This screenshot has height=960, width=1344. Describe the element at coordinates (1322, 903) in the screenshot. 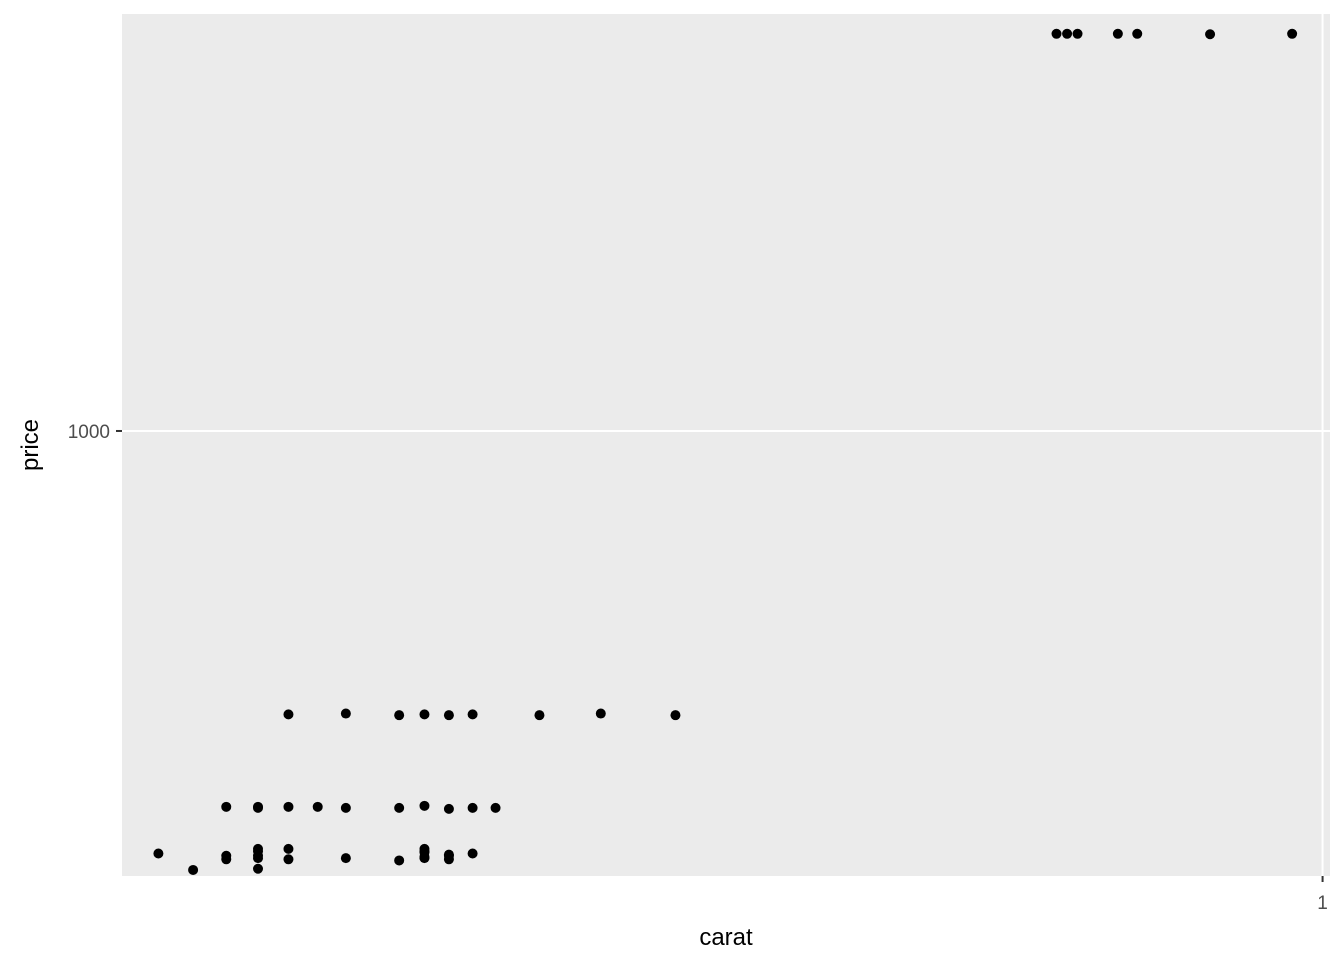

I see `x-tick-label: 1` at that location.